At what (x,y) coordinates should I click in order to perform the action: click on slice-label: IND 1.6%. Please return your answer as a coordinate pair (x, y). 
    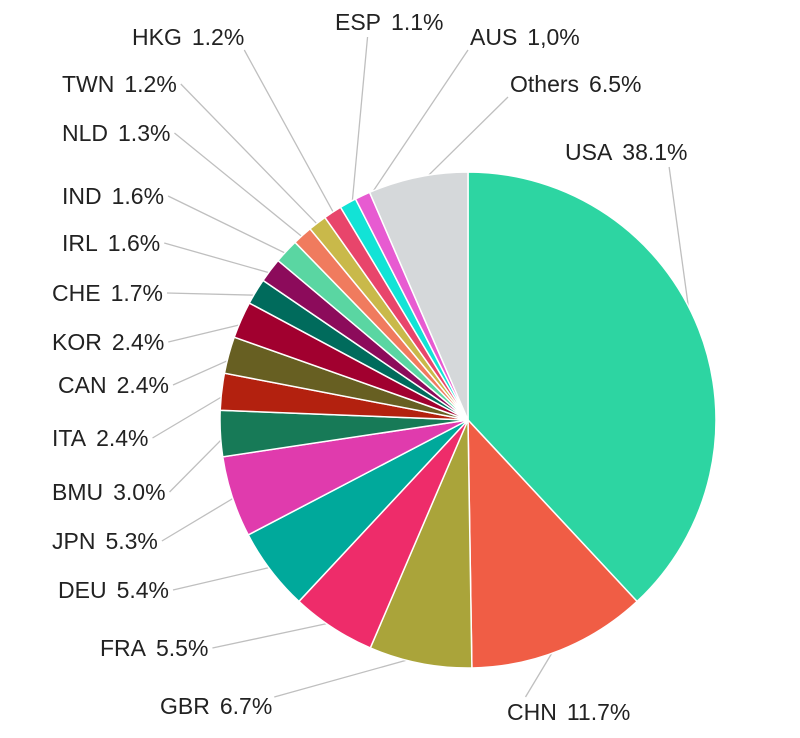
    Looking at the image, I should click on (113, 196).